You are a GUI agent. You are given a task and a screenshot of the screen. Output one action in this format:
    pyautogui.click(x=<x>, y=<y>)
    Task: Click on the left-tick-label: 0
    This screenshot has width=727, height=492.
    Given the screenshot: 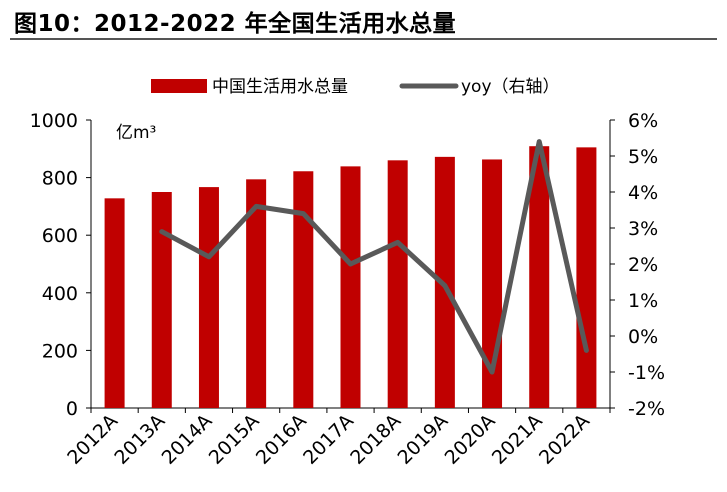 What is the action you would take?
    pyautogui.click(x=72, y=409)
    